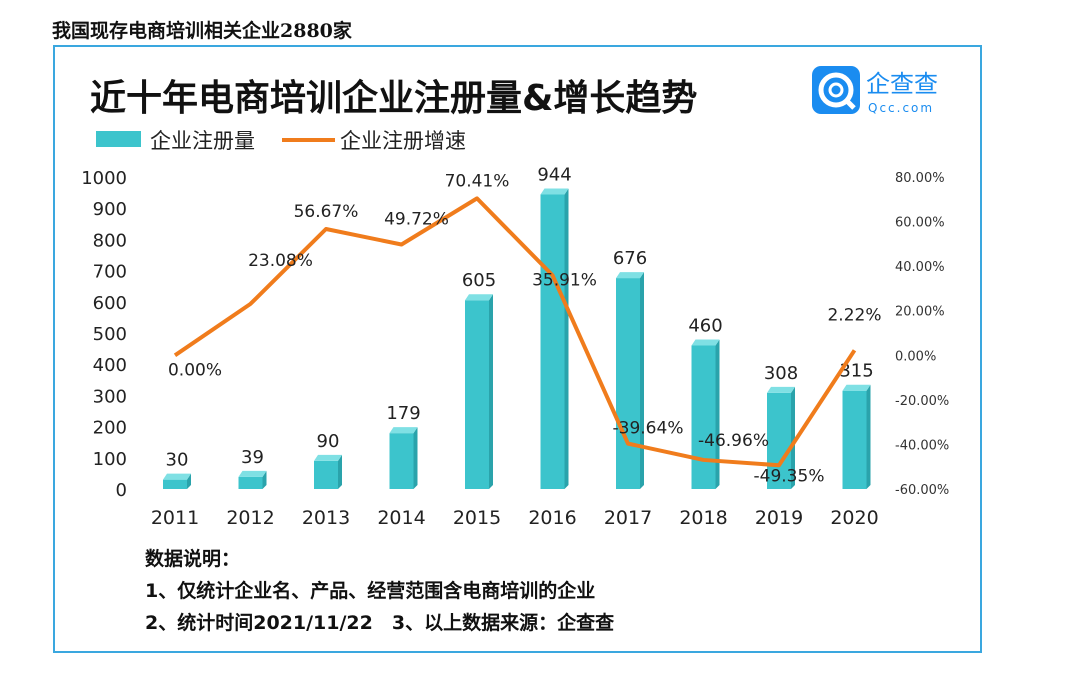 This screenshot has height=678, width=1080. Describe the element at coordinates (110, 334) in the screenshot. I see `left-axis-tick: 500` at that location.